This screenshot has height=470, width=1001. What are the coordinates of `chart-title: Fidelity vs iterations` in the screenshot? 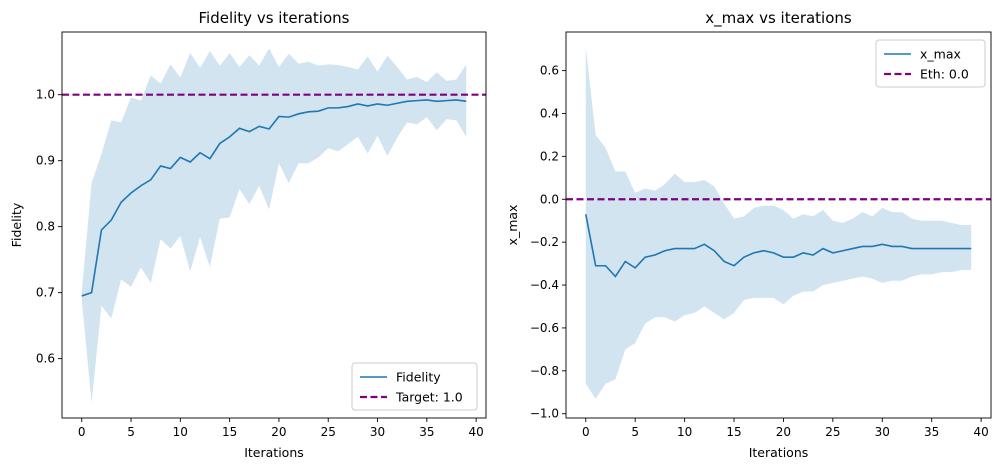 It's located at (274, 18).